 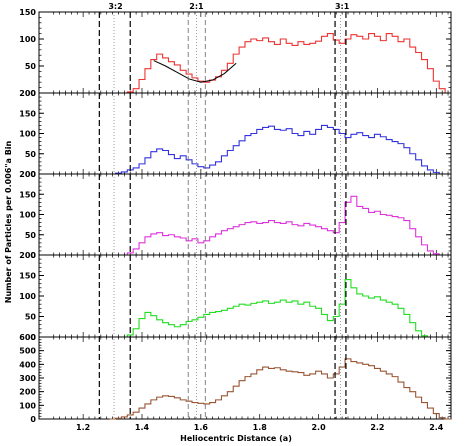 I want to click on x-tick-labels-group: 1.2 1.4 1.6 1.8 2.0 2.2 2.4, so click(x=260, y=427).